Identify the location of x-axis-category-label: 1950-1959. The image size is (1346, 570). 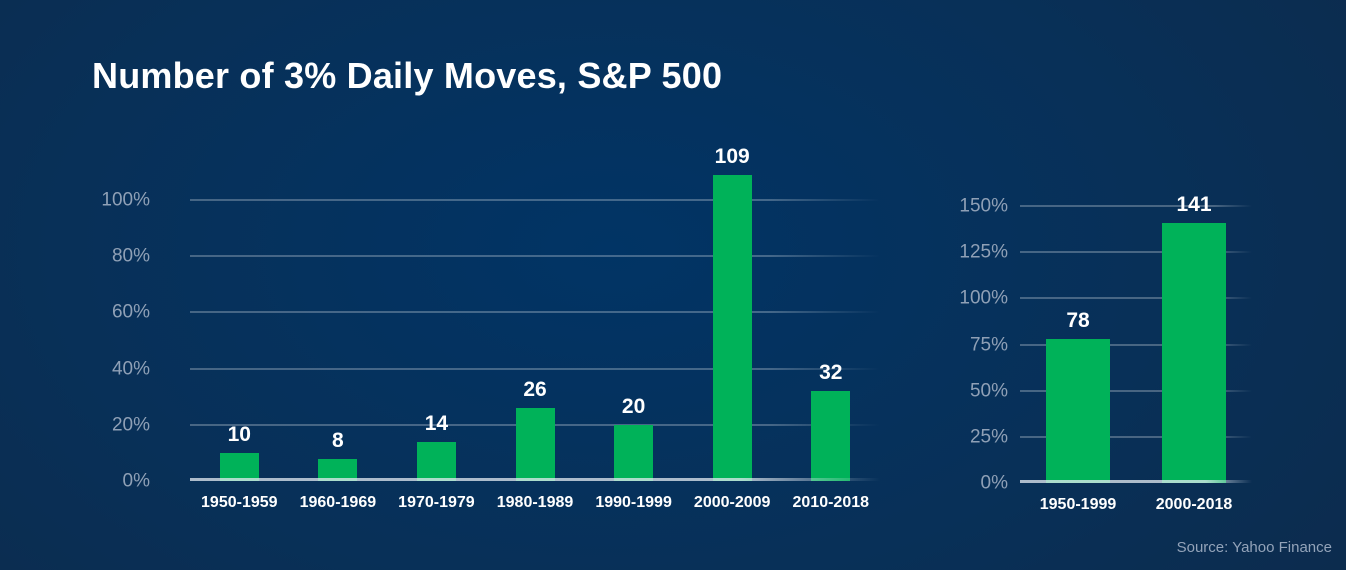
(239, 502).